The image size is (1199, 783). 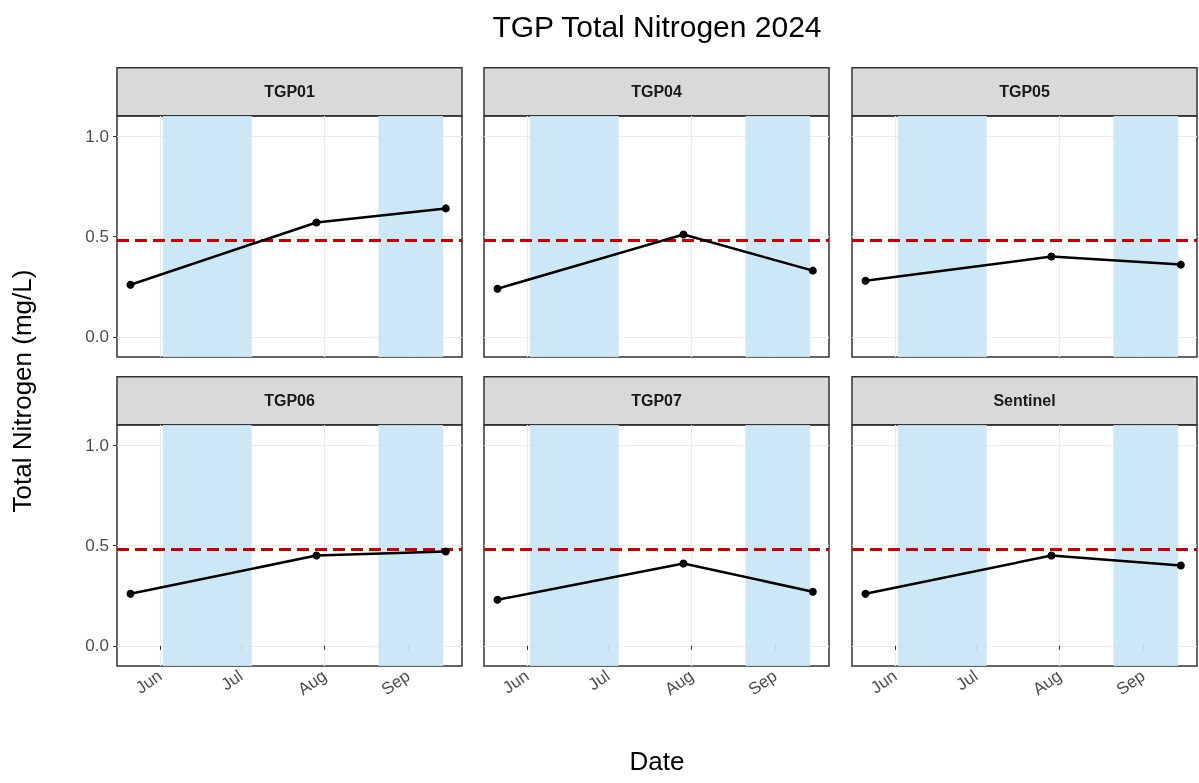 What do you see at coordinates (657, 27) in the screenshot?
I see `text: TGP Total Nitrogen 2024` at bounding box center [657, 27].